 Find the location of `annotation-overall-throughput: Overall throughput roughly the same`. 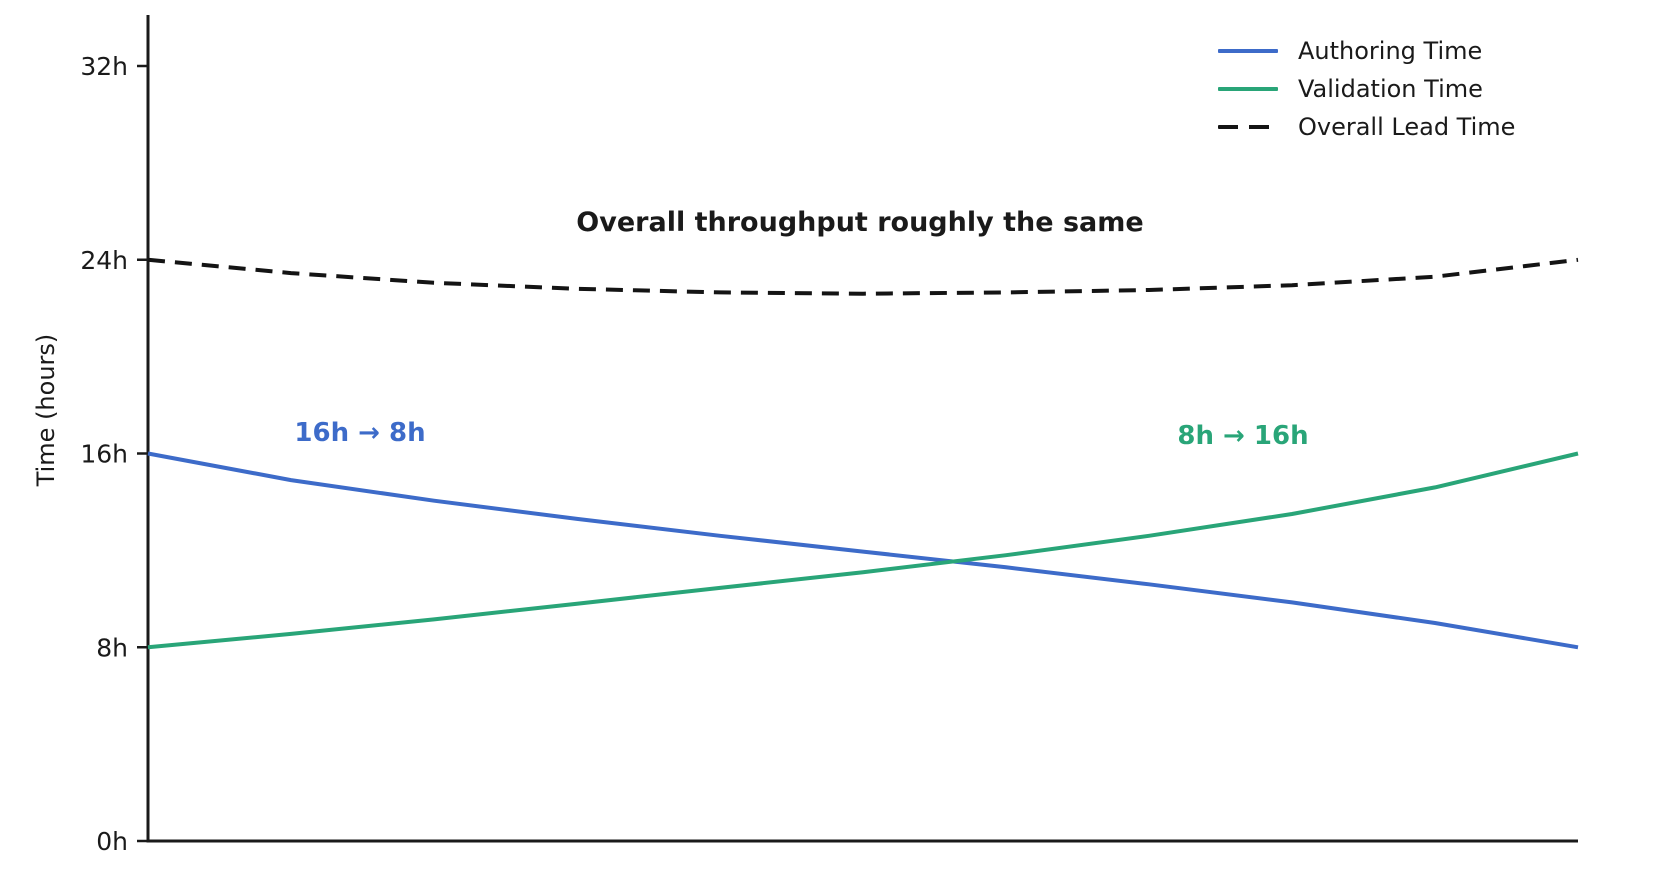

annotation-overall-throughput: Overall throughput roughly the same is located at coordinates (860, 222).